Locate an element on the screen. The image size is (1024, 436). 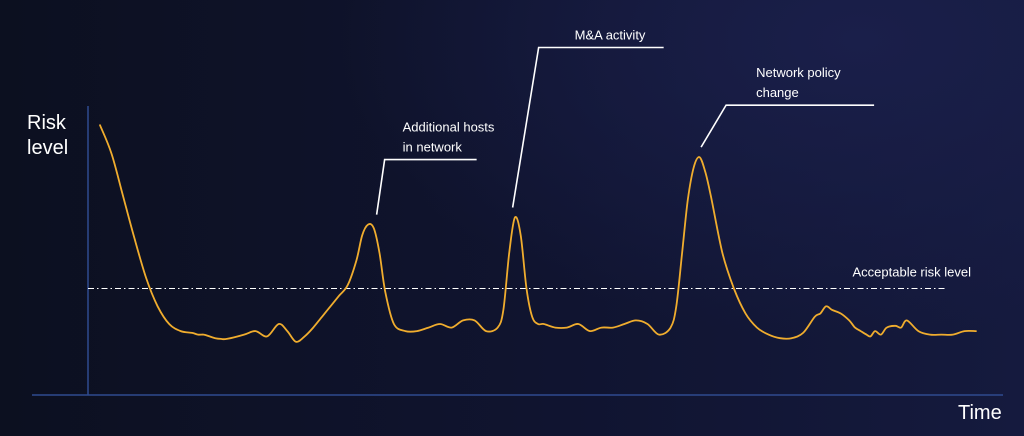
y-axis-label-line-1: Risk is located at coordinates (47, 123).